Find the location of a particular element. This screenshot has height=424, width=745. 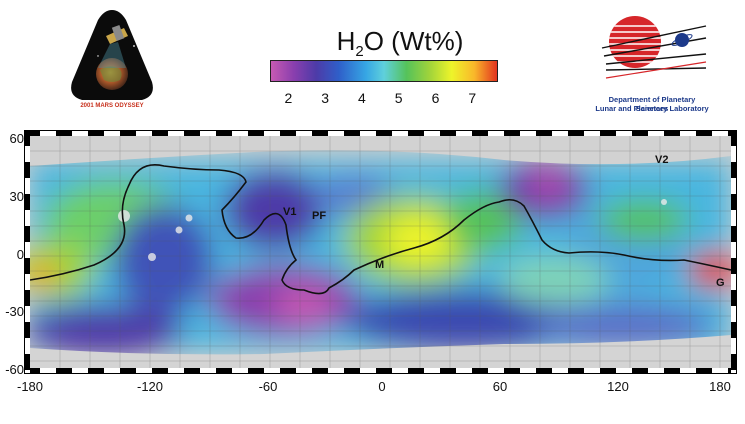

site-label-m: M is located at coordinates (380, 265).